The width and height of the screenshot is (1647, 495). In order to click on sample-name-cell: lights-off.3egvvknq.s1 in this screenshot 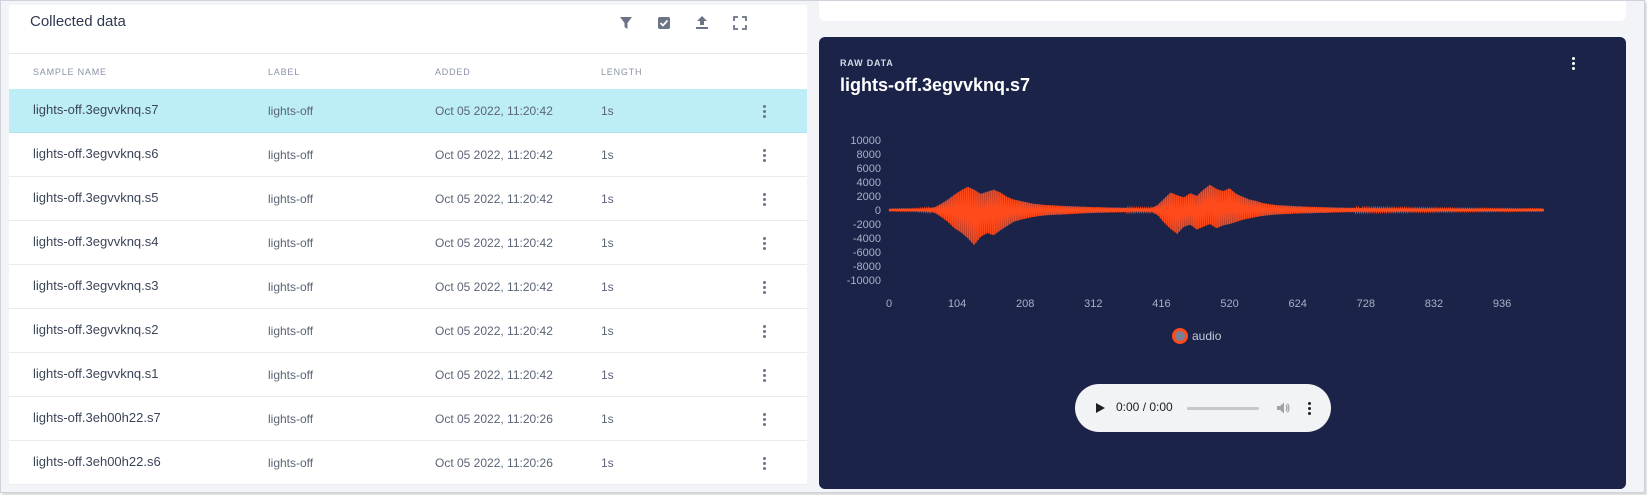, I will do `click(96, 373)`.